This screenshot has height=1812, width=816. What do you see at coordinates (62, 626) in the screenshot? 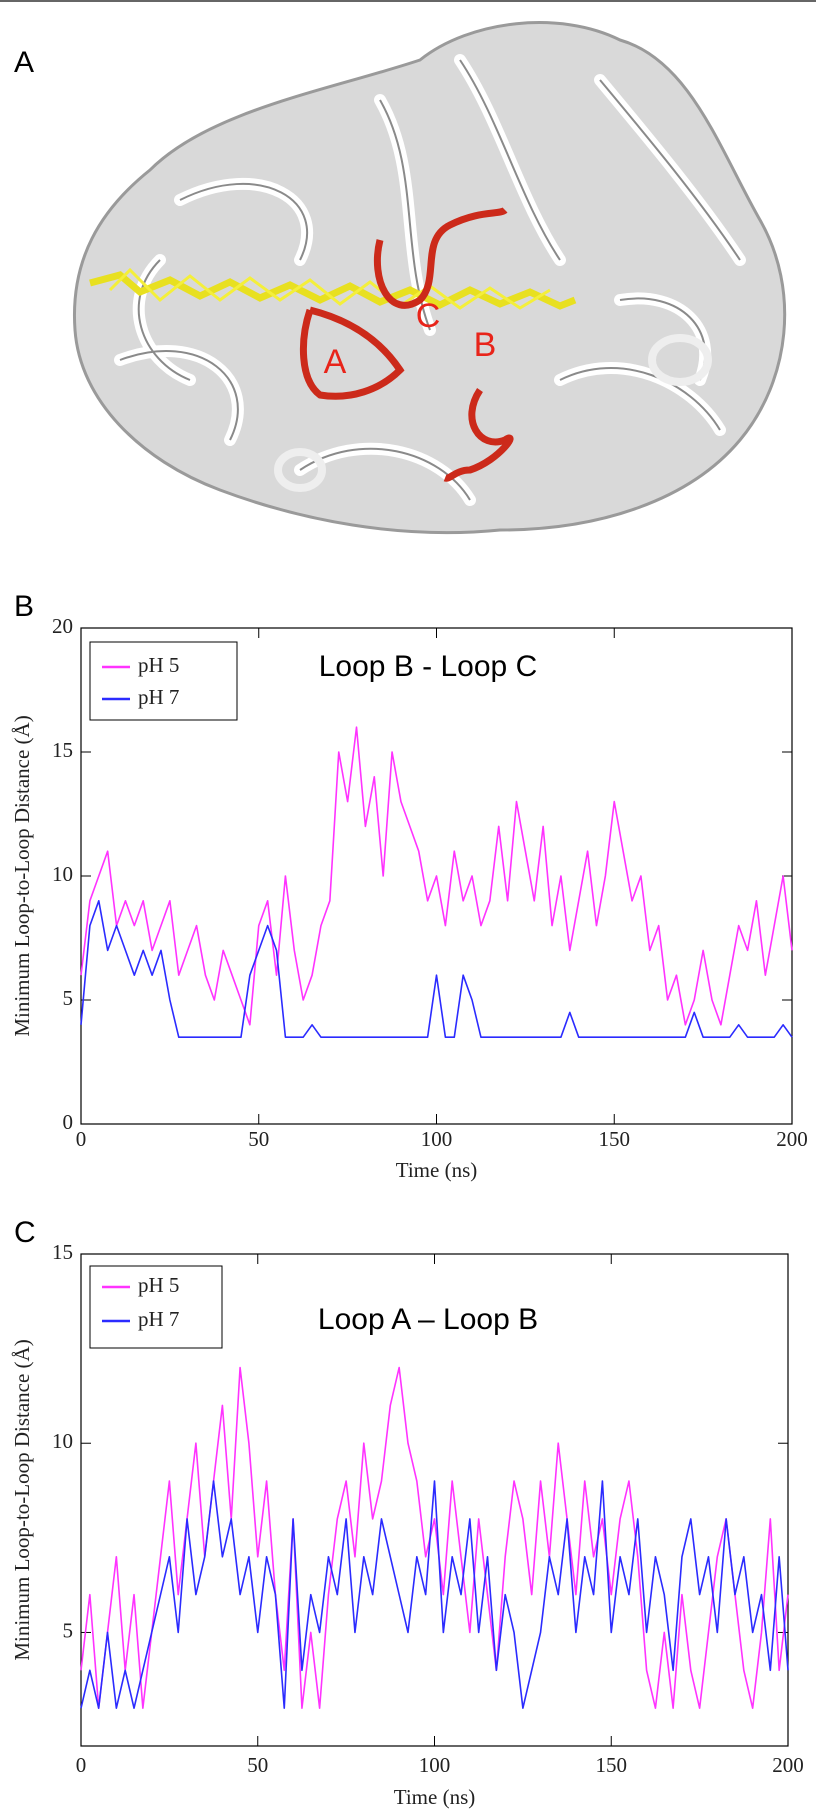
I see `y-tick-label: 20` at bounding box center [62, 626].